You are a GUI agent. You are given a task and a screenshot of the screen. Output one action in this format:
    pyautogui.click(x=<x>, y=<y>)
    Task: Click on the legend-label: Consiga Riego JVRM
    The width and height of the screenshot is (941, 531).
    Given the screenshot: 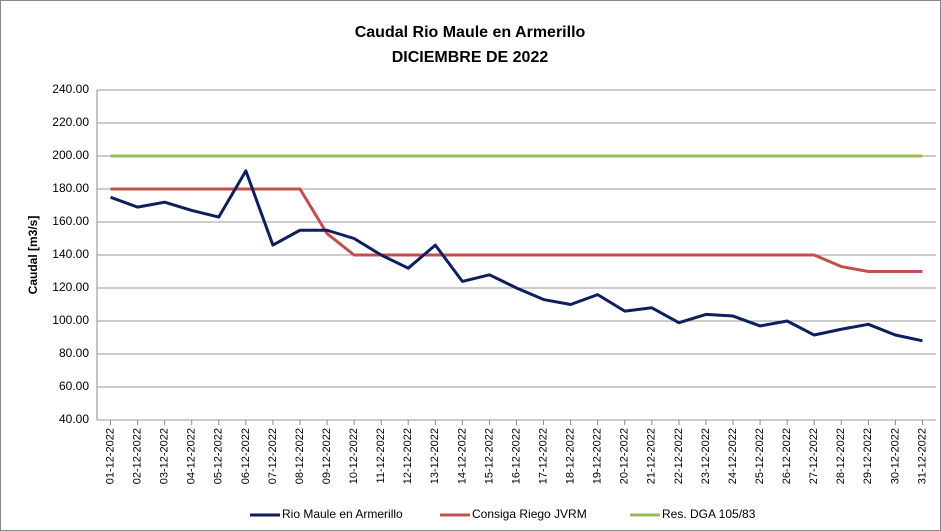 What is the action you would take?
    pyautogui.click(x=529, y=514)
    